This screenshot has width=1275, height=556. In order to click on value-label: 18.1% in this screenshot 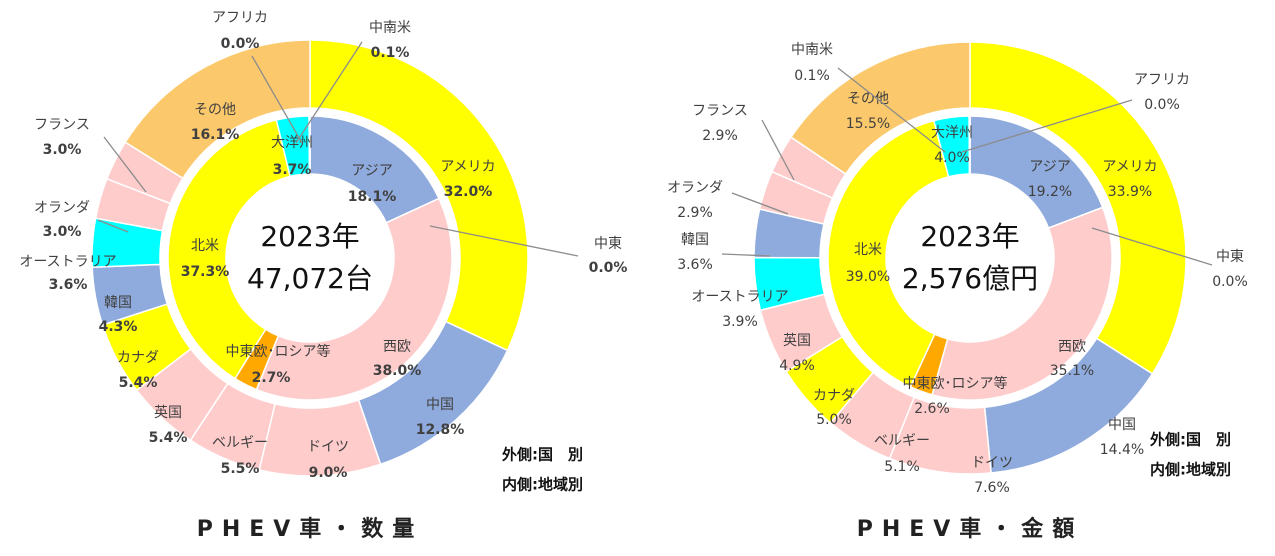, I will do `click(372, 197)`.